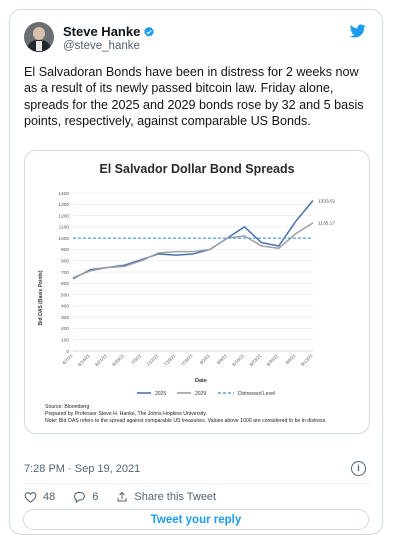 The image size is (405, 545). I want to click on y-tick-label-10: 1000, so click(63, 239).